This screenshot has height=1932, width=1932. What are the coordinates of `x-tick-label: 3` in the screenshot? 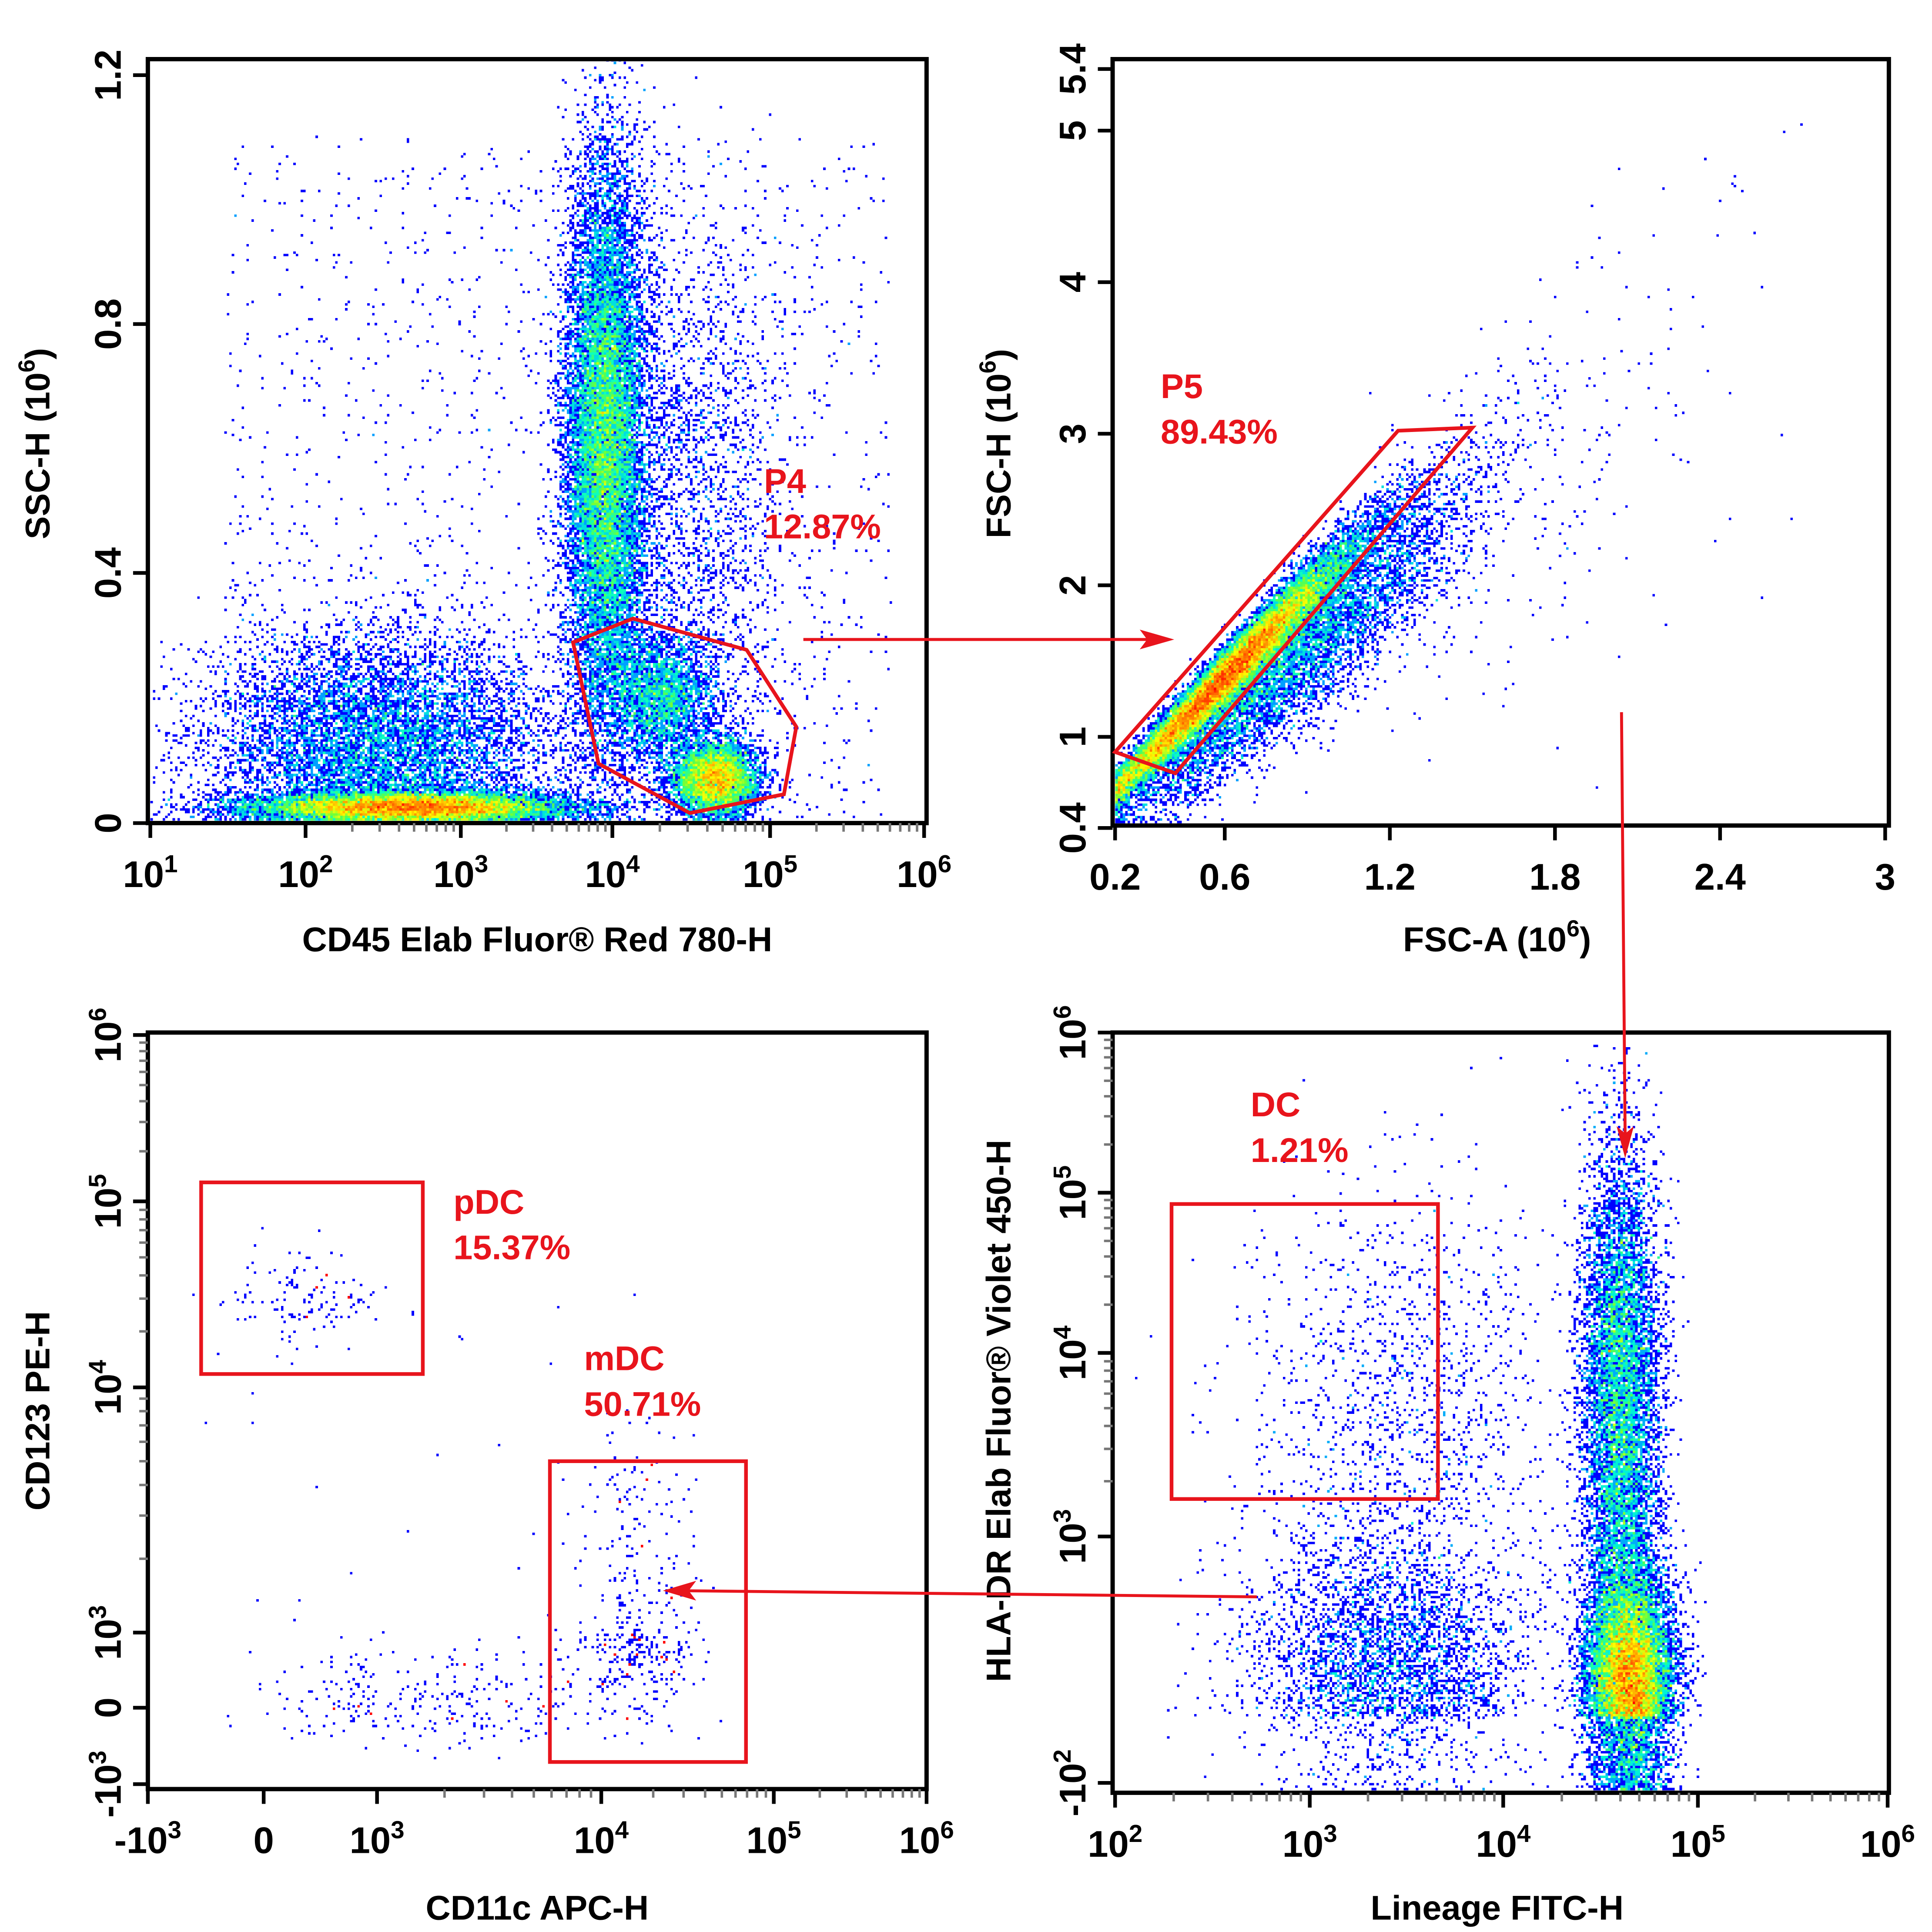 It's located at (1885, 877).